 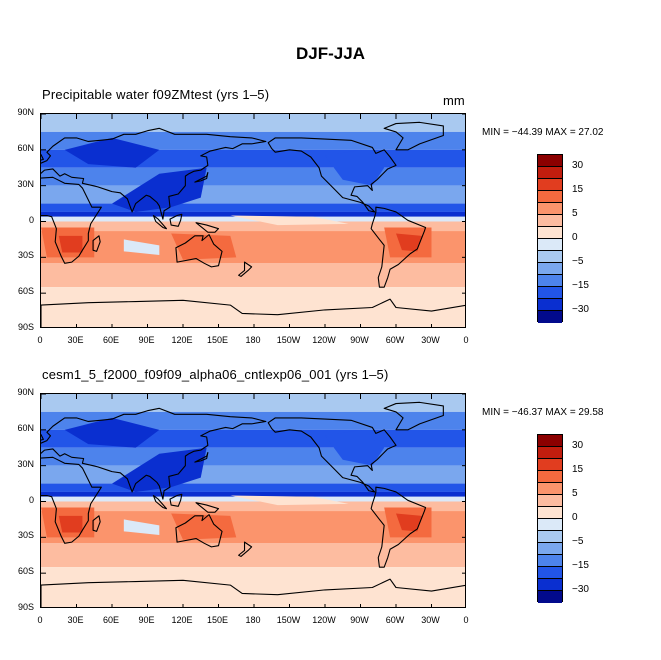 I want to click on eurasia-contour, so click(x=112, y=152).